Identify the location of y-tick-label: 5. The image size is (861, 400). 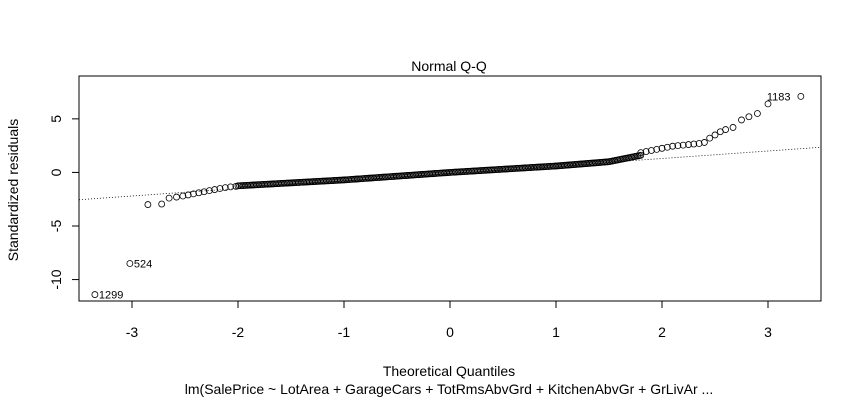
(56, 119).